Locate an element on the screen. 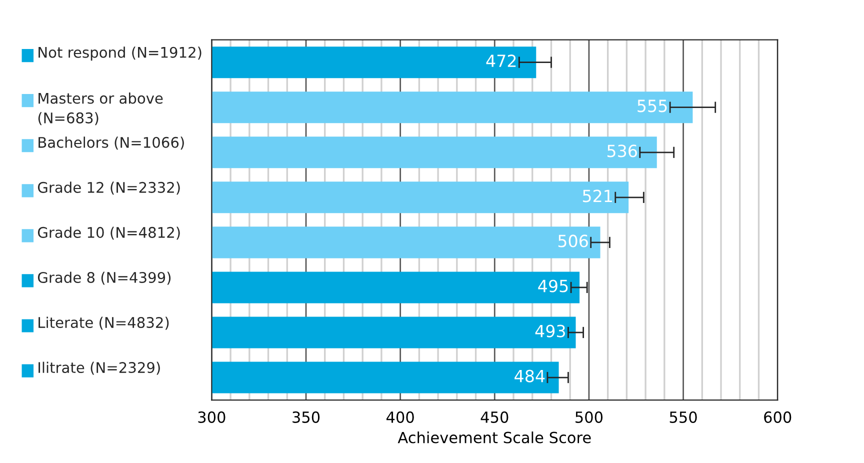 The image size is (864, 463). y-tick-label: Bachelors (N=1066) is located at coordinates (111, 143).